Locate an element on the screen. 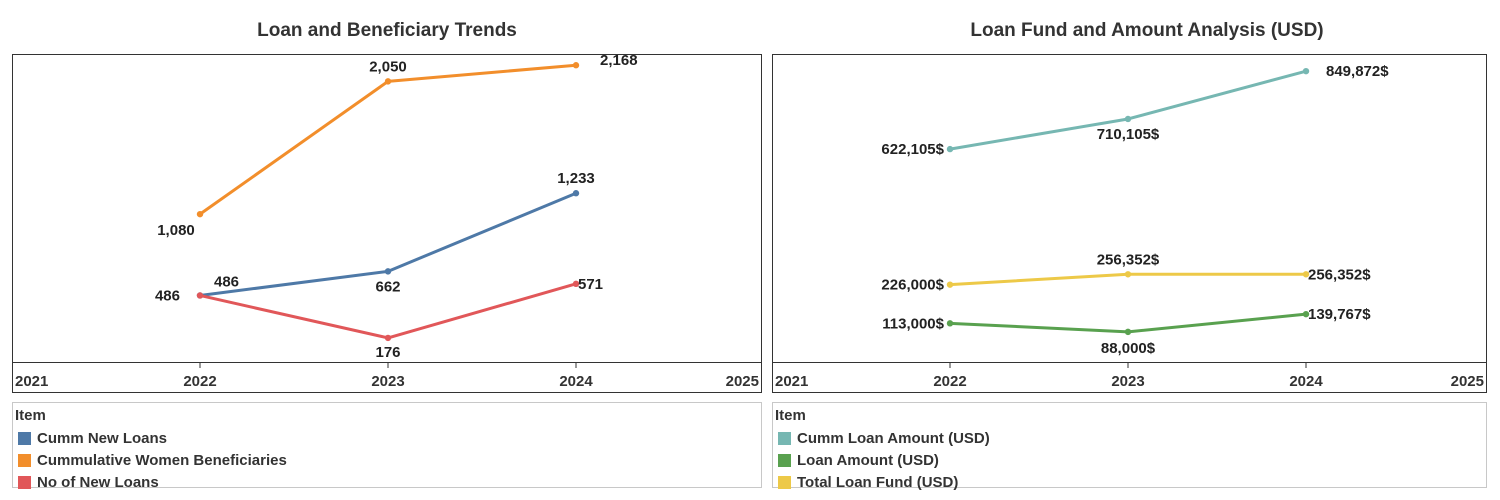 The image size is (1500, 500). chart-title: Loan Fund and Amount Analysis (USD) is located at coordinates (1147, 30).